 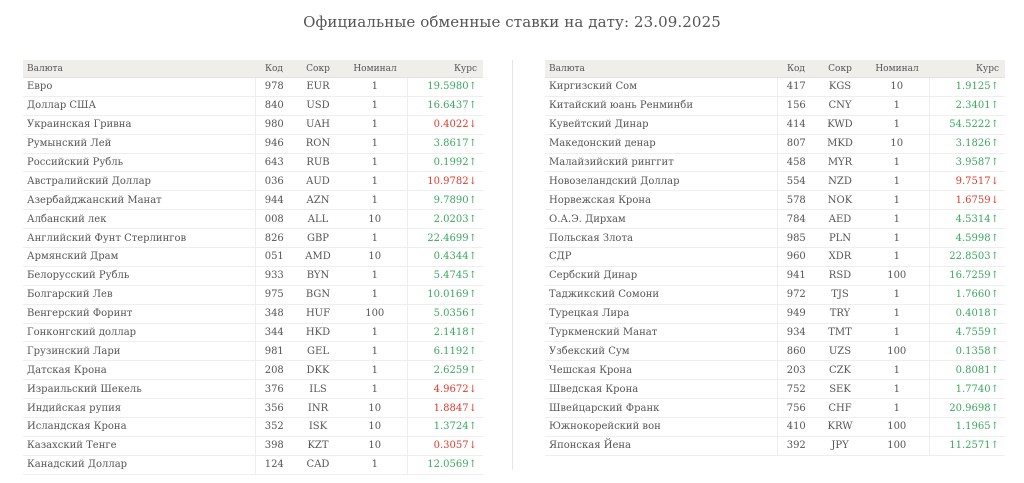 What do you see at coordinates (966, 144) in the screenshot?
I see `rate-cell: 3.1826↑` at bounding box center [966, 144].